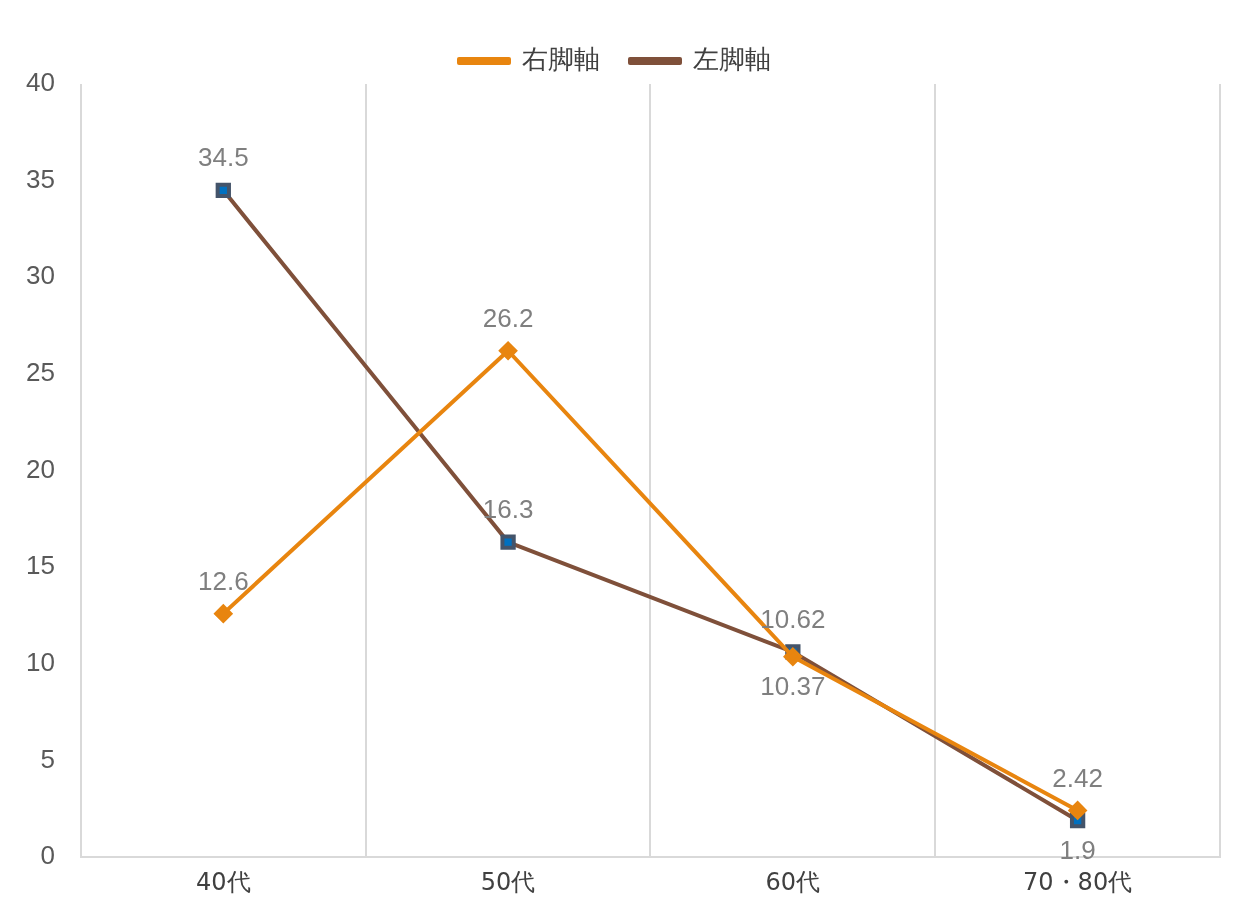  I want to click on legend-label: 右脚軸, so click(561, 58).